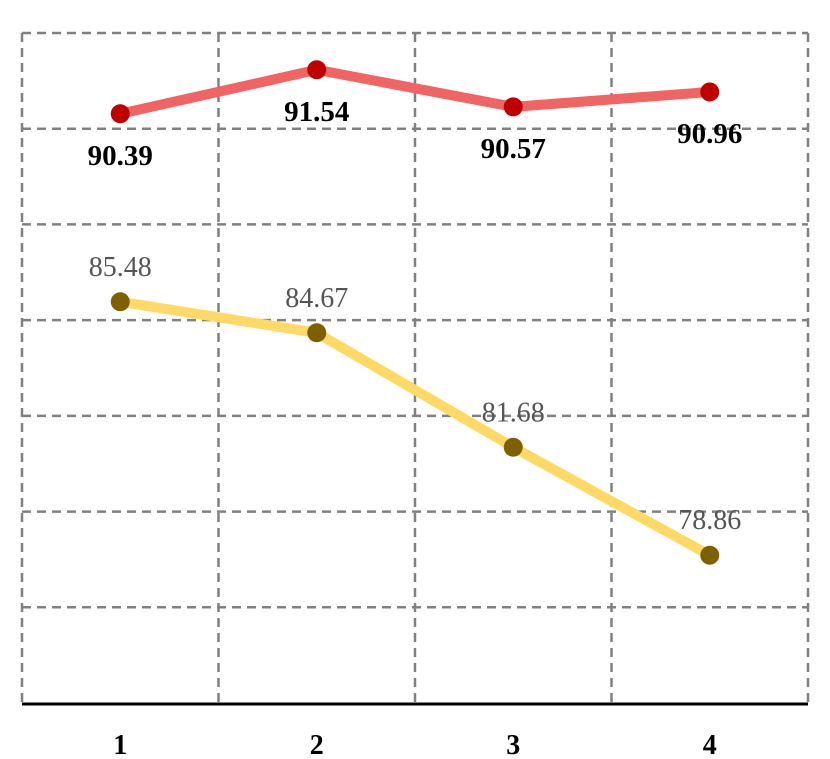 Image resolution: width=830 pixels, height=759 pixels. I want to click on x-axis: 1 2 3 4, so click(415, 730).